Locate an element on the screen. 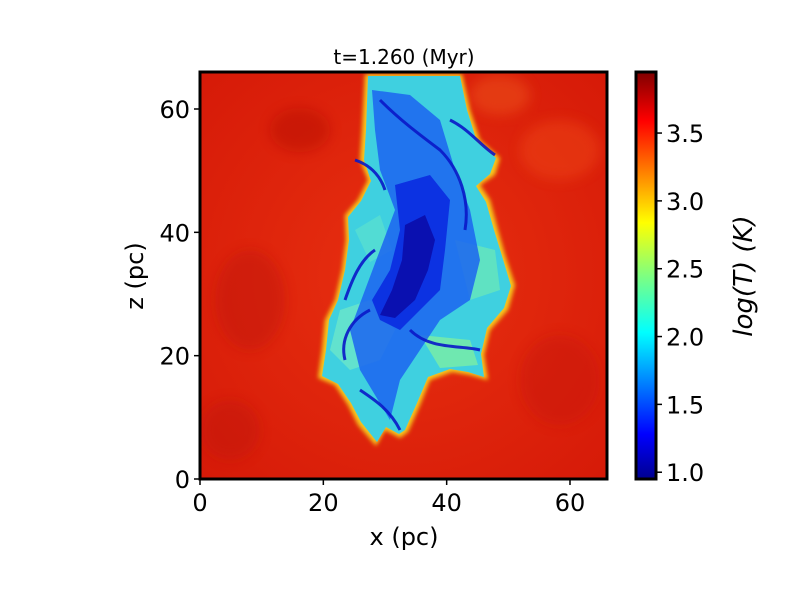  colorbar-tick-label: 1.0 is located at coordinates (685, 473).